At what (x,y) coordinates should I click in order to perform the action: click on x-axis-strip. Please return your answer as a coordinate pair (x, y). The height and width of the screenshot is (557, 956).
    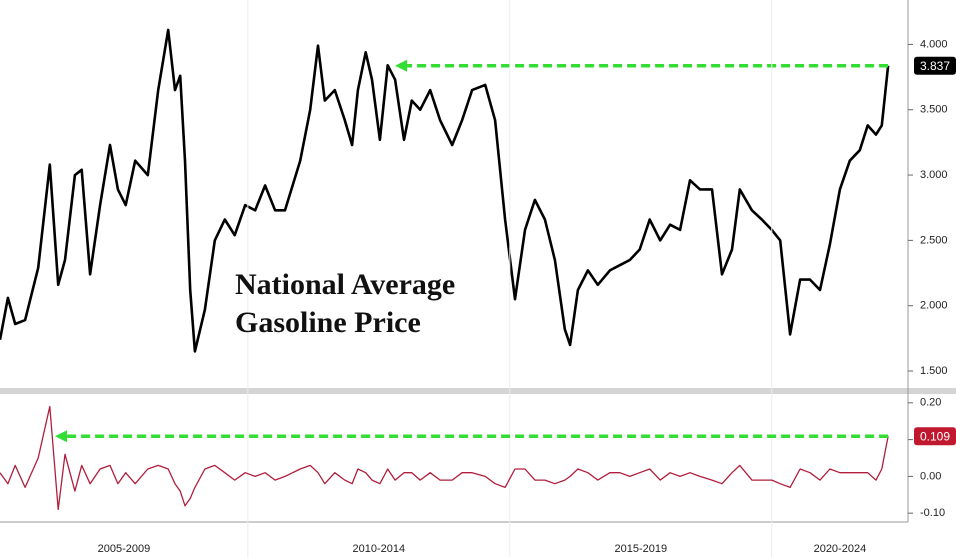
    Looking at the image, I should click on (478, 539).